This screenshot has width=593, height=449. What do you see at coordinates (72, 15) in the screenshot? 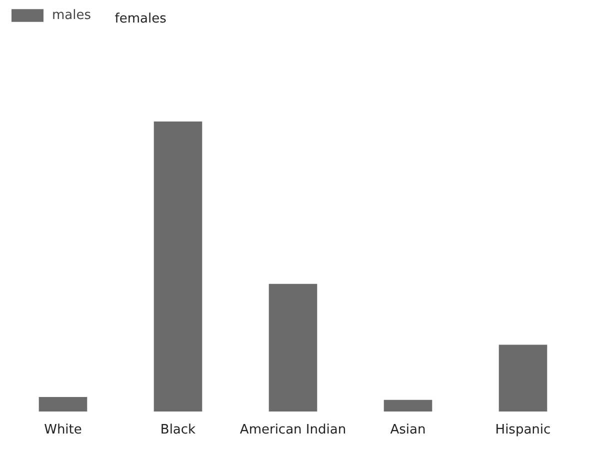
I see `legend-label: males` at bounding box center [72, 15].